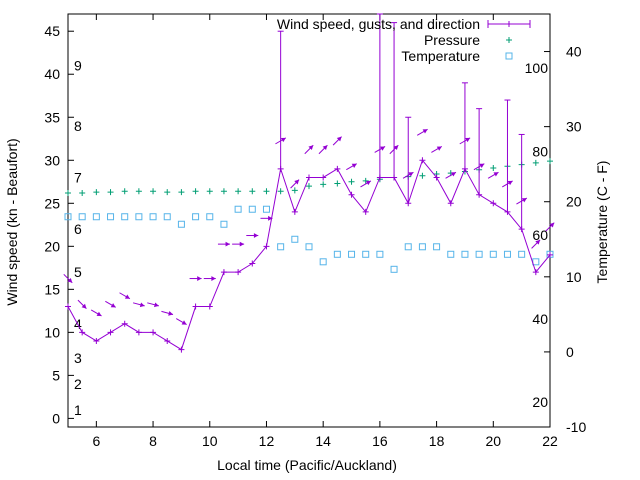 The image size is (640, 480). Describe the element at coordinates (96, 441) in the screenshot. I see `x-tick-label: 6` at that location.